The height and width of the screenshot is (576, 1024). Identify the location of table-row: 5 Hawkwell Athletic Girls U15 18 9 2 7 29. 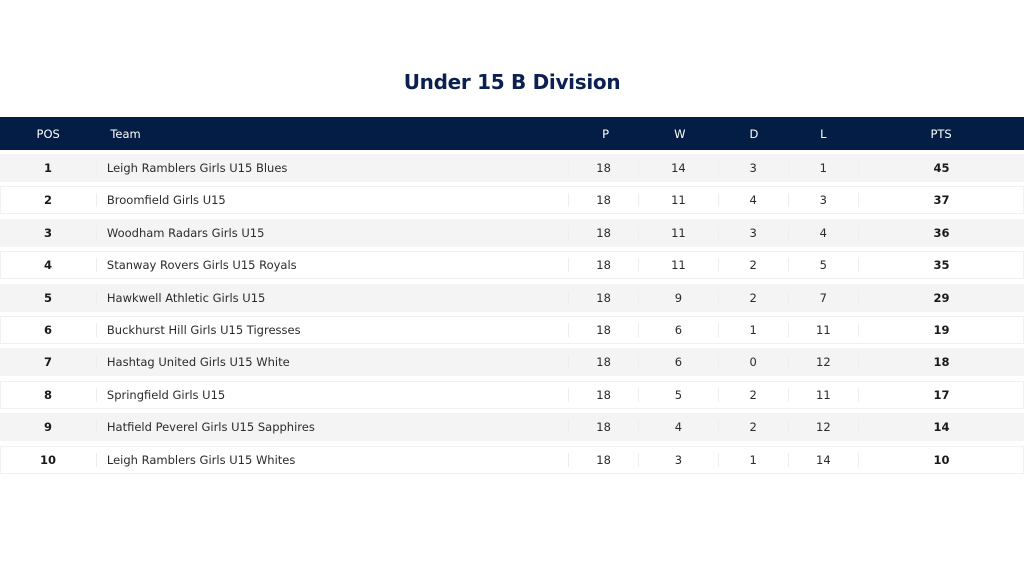
(512, 297).